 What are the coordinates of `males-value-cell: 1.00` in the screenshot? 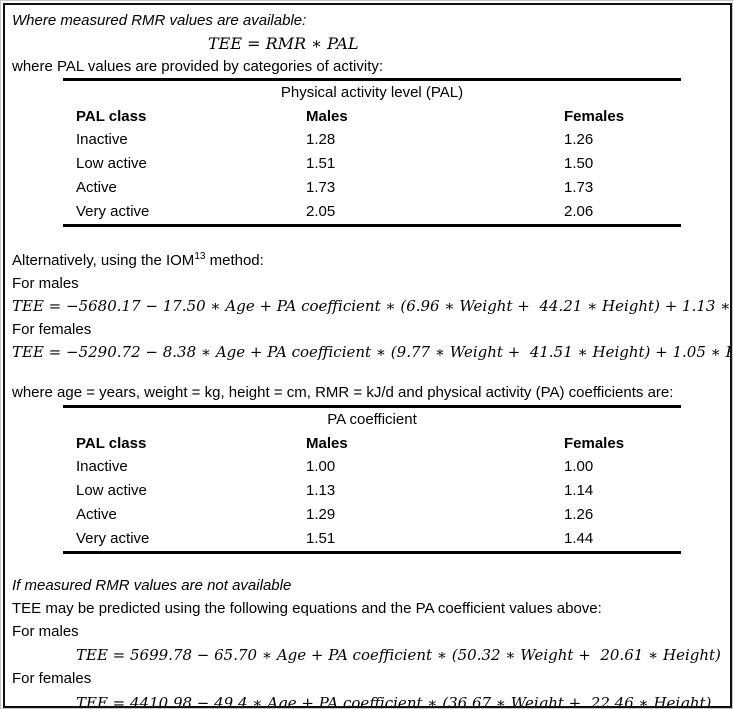 It's located at (321, 466).